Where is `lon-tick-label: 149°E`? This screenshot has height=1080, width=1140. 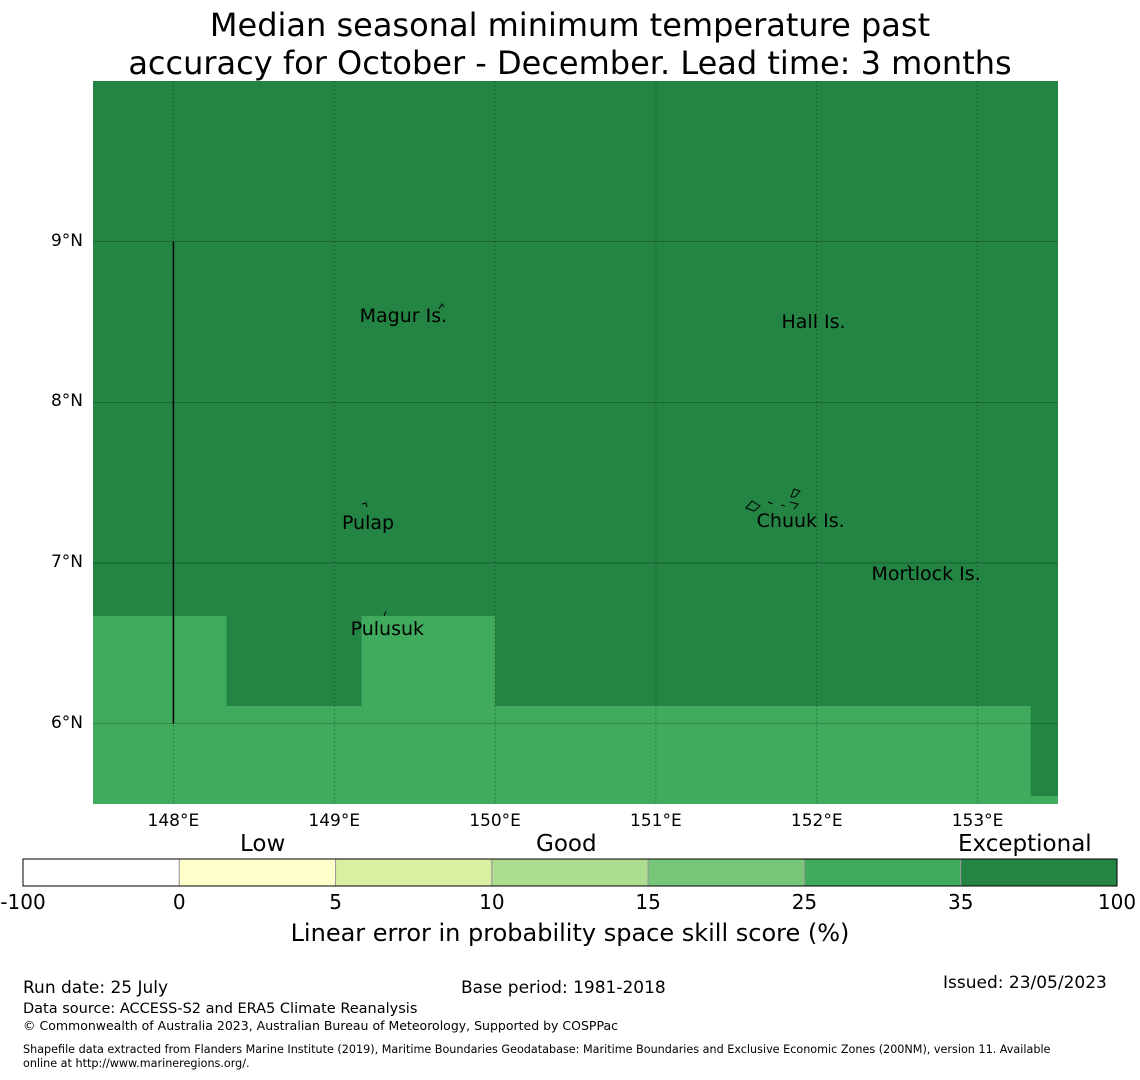 lon-tick-label: 149°E is located at coordinates (334, 821).